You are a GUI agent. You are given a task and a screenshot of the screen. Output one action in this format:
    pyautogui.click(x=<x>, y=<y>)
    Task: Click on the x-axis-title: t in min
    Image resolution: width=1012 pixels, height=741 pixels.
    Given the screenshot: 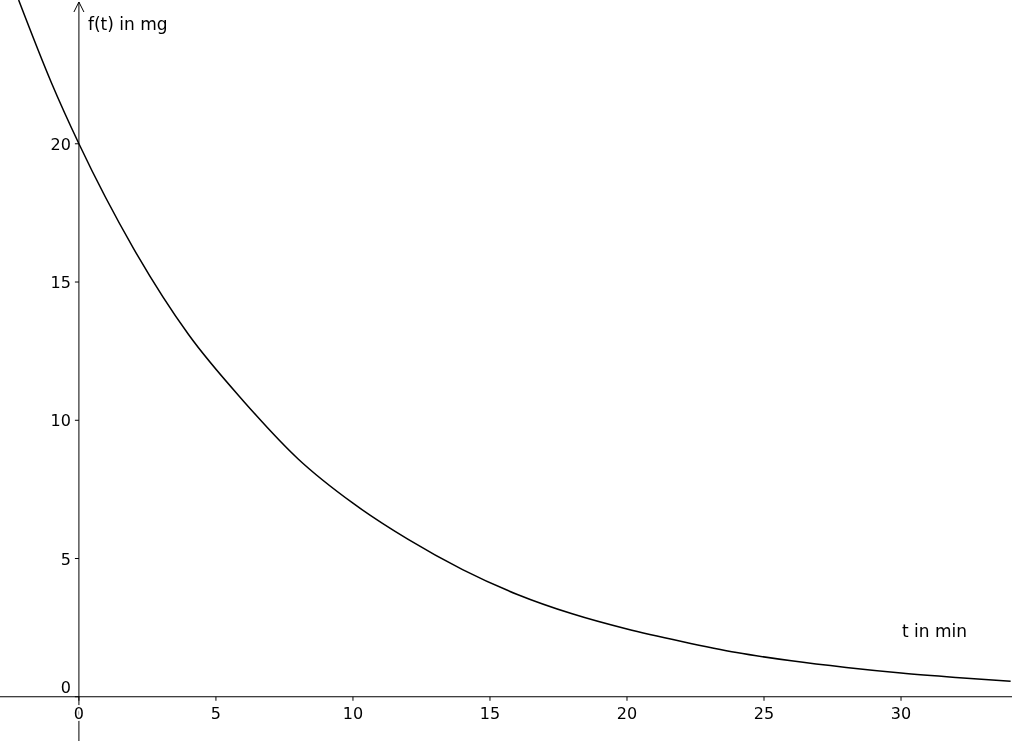 What is the action you would take?
    pyautogui.click(x=934, y=630)
    